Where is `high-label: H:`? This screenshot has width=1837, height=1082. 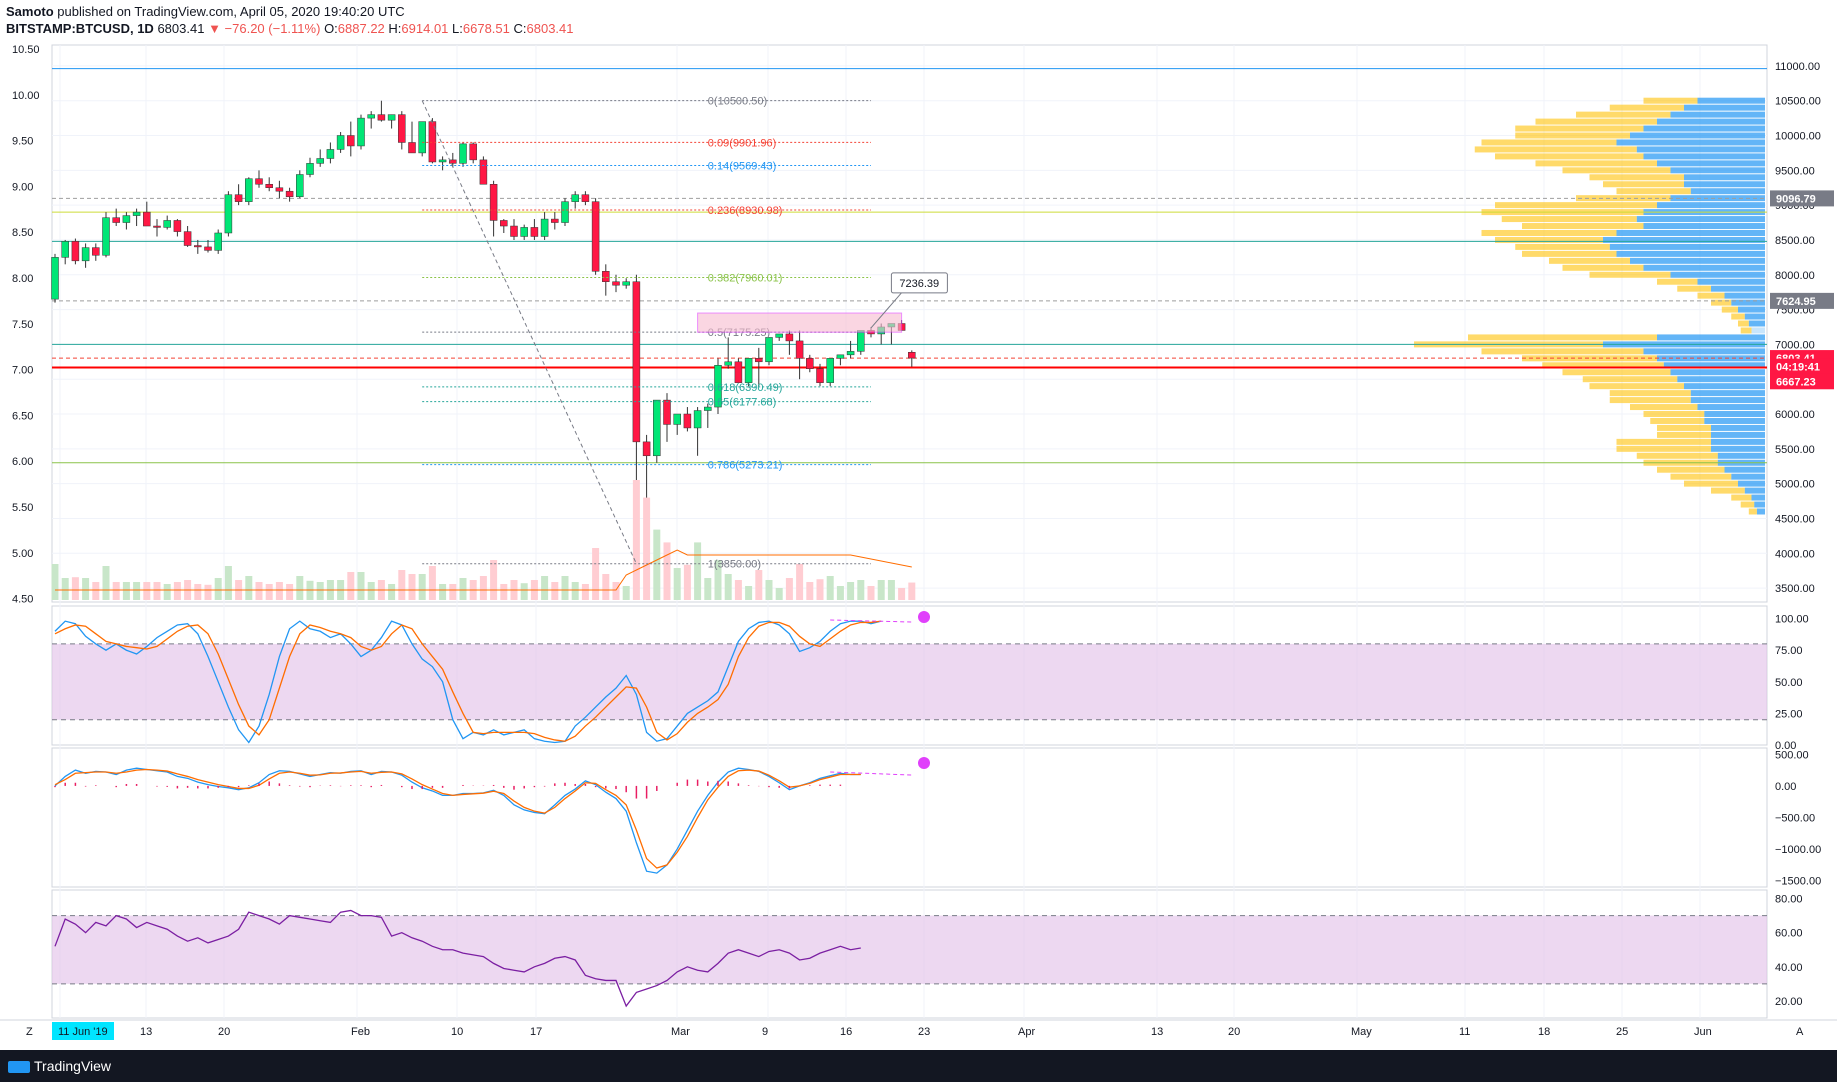 high-label: H: is located at coordinates (395, 28).